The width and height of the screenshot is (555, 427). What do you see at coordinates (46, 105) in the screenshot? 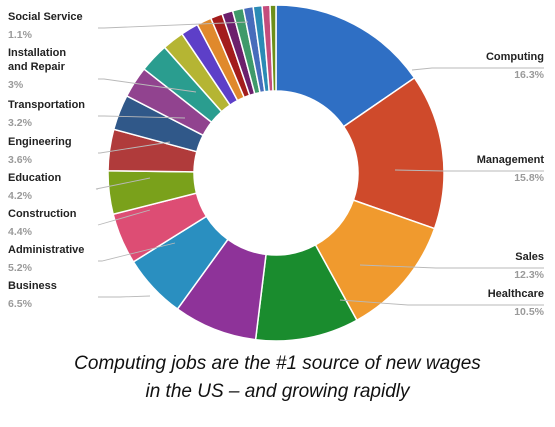
I see `label-transportation: Transportation` at bounding box center [46, 105].